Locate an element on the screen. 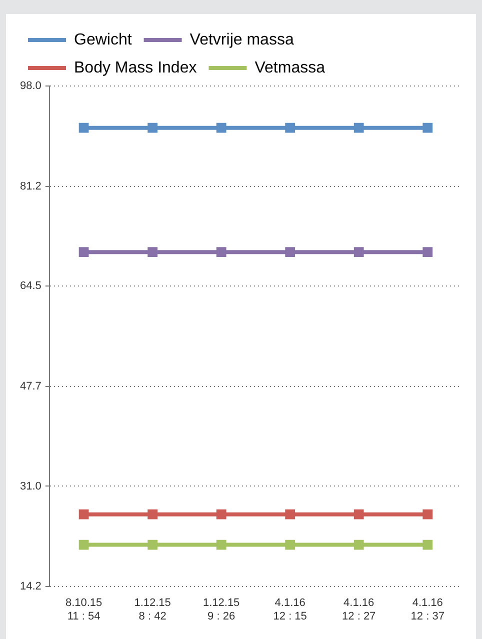 The width and height of the screenshot is (482, 639). x-tick-label: 4.1.16 12 : 27 is located at coordinates (359, 609).